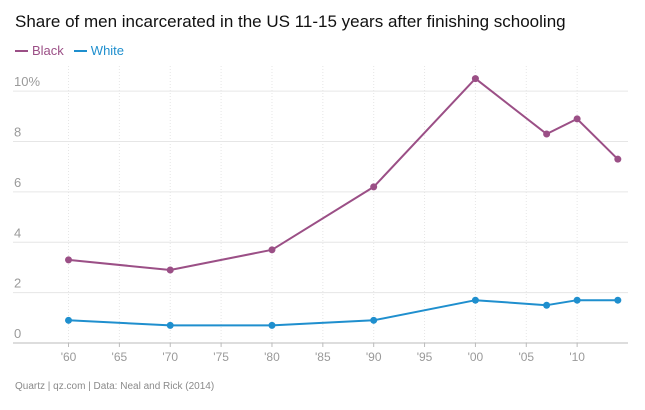 Image resolution: width=645 pixels, height=410 pixels. What do you see at coordinates (80, 50) in the screenshot?
I see `legend-swatch-white` at bounding box center [80, 50].